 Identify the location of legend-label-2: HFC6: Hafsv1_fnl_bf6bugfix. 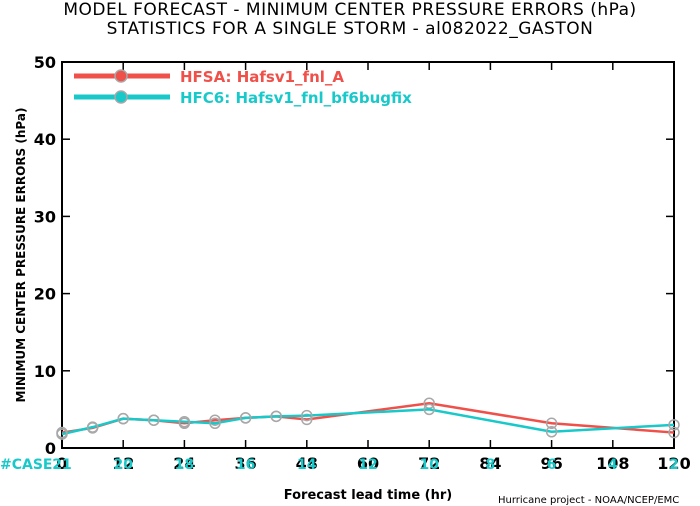
(296, 98).